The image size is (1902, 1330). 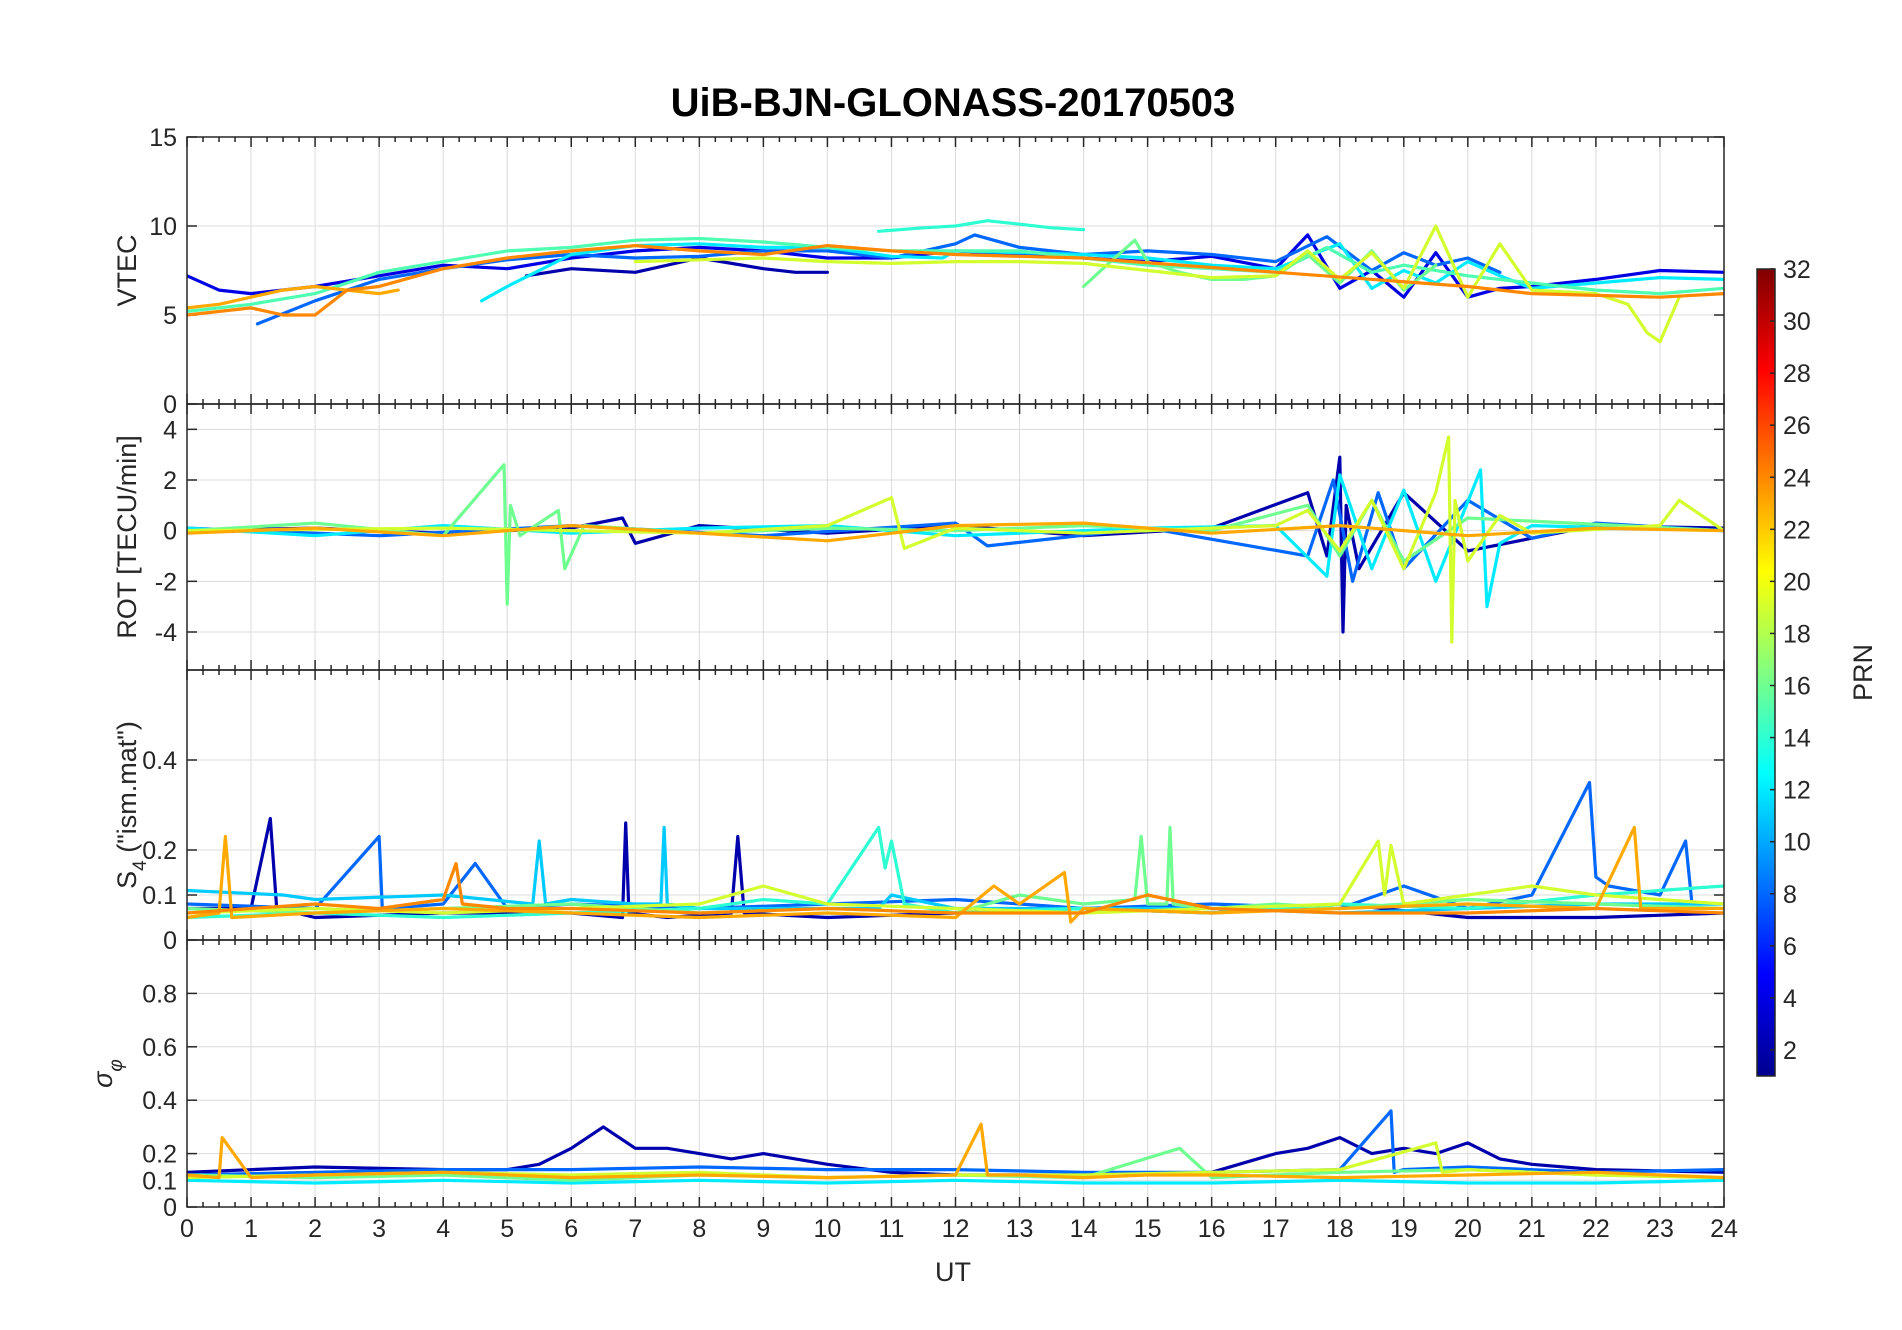 What do you see at coordinates (1340, 1229) in the screenshot?
I see `x-tick-label: 18` at bounding box center [1340, 1229].